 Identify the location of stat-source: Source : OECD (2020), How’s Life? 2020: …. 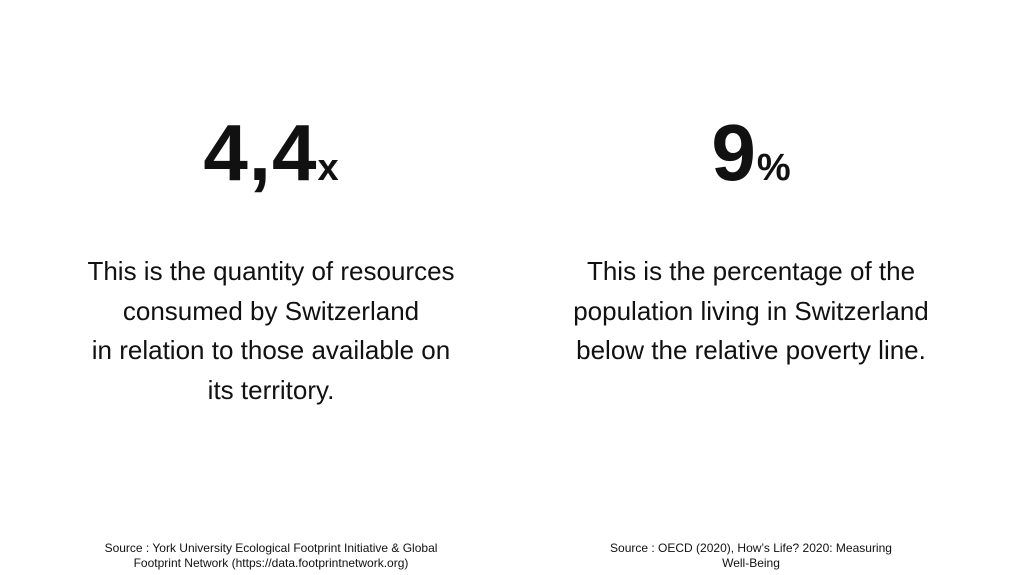
(751, 555).